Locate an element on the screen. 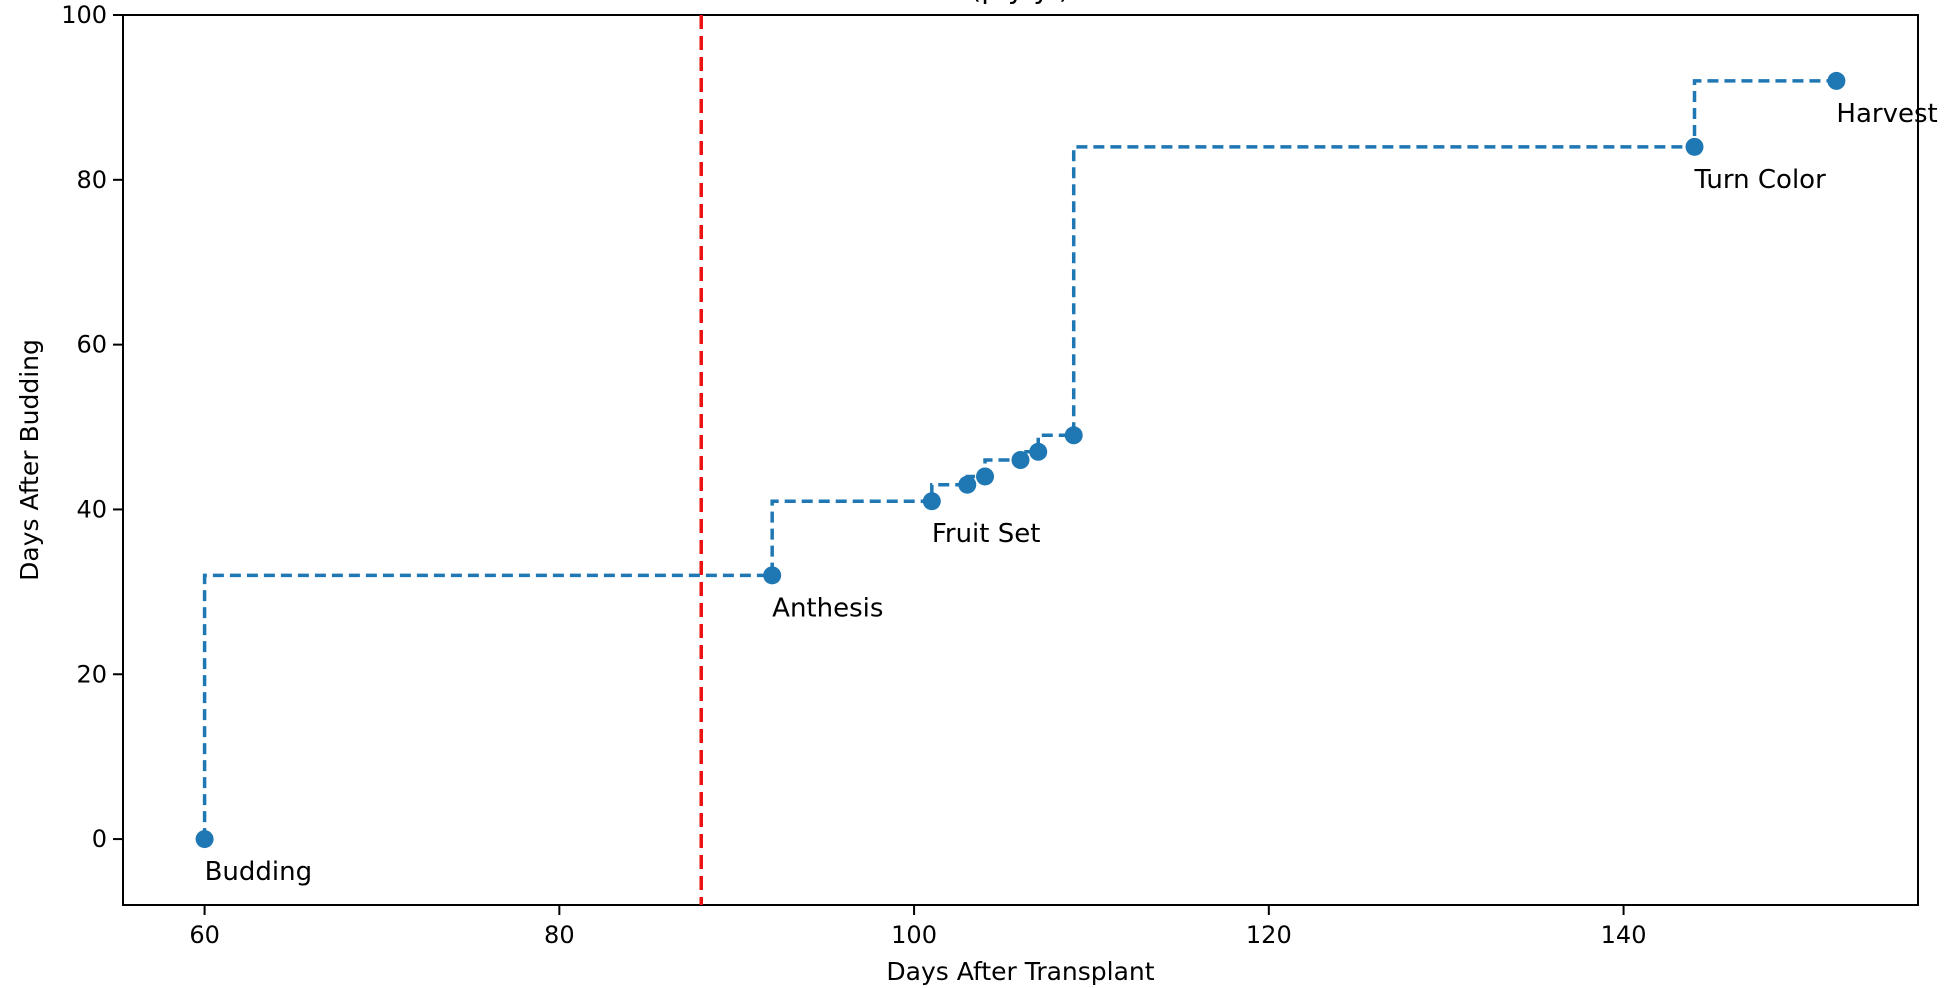 The image size is (1950, 988). point-label-turn-color: Turn Color is located at coordinates (1760, 180).